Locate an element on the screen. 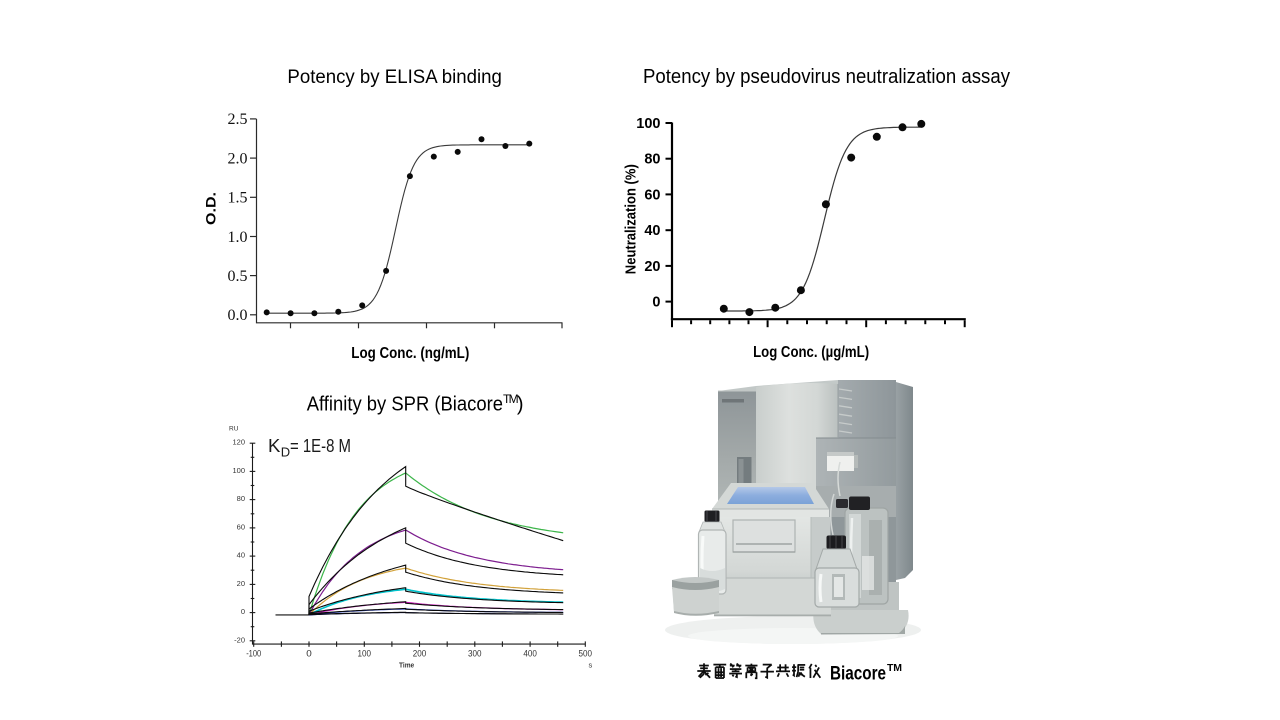 The height and width of the screenshot is (720, 1280). svg-text: RU is located at coordinates (234, 429).